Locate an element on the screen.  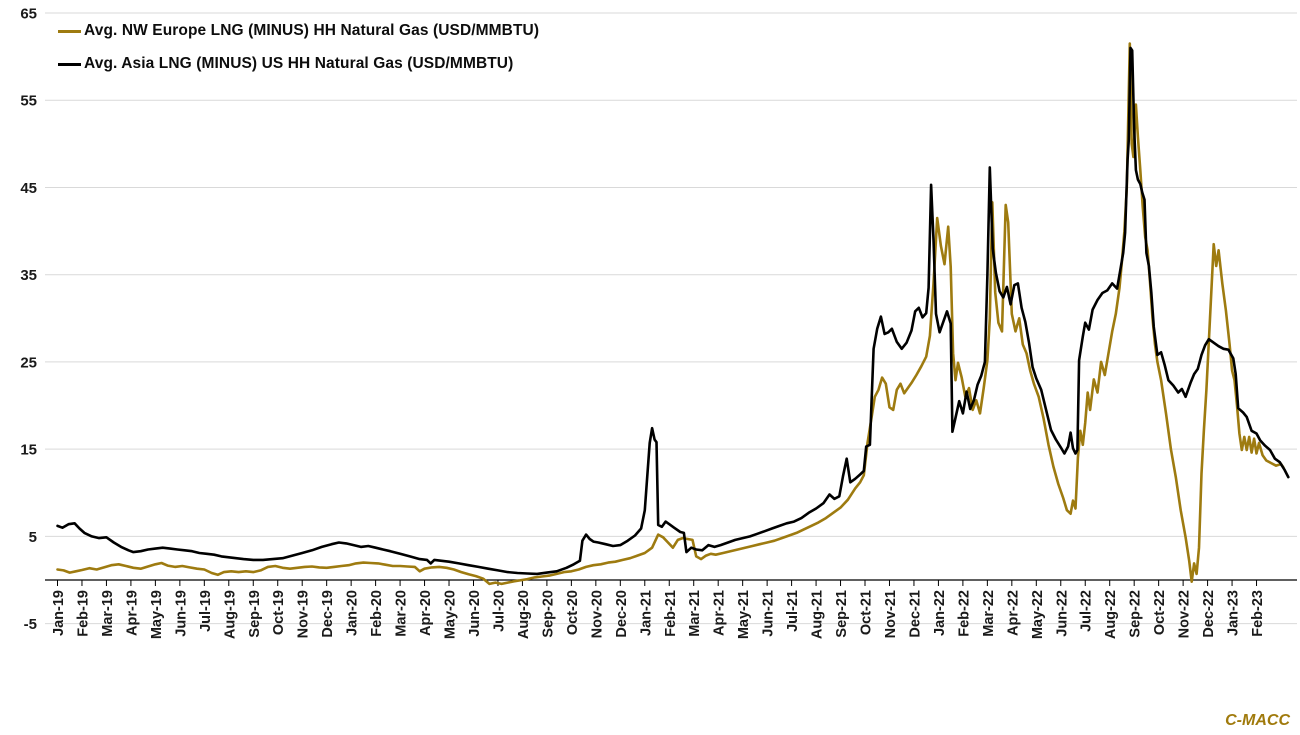
y-axis-label: 65 is located at coordinates (28, 14).